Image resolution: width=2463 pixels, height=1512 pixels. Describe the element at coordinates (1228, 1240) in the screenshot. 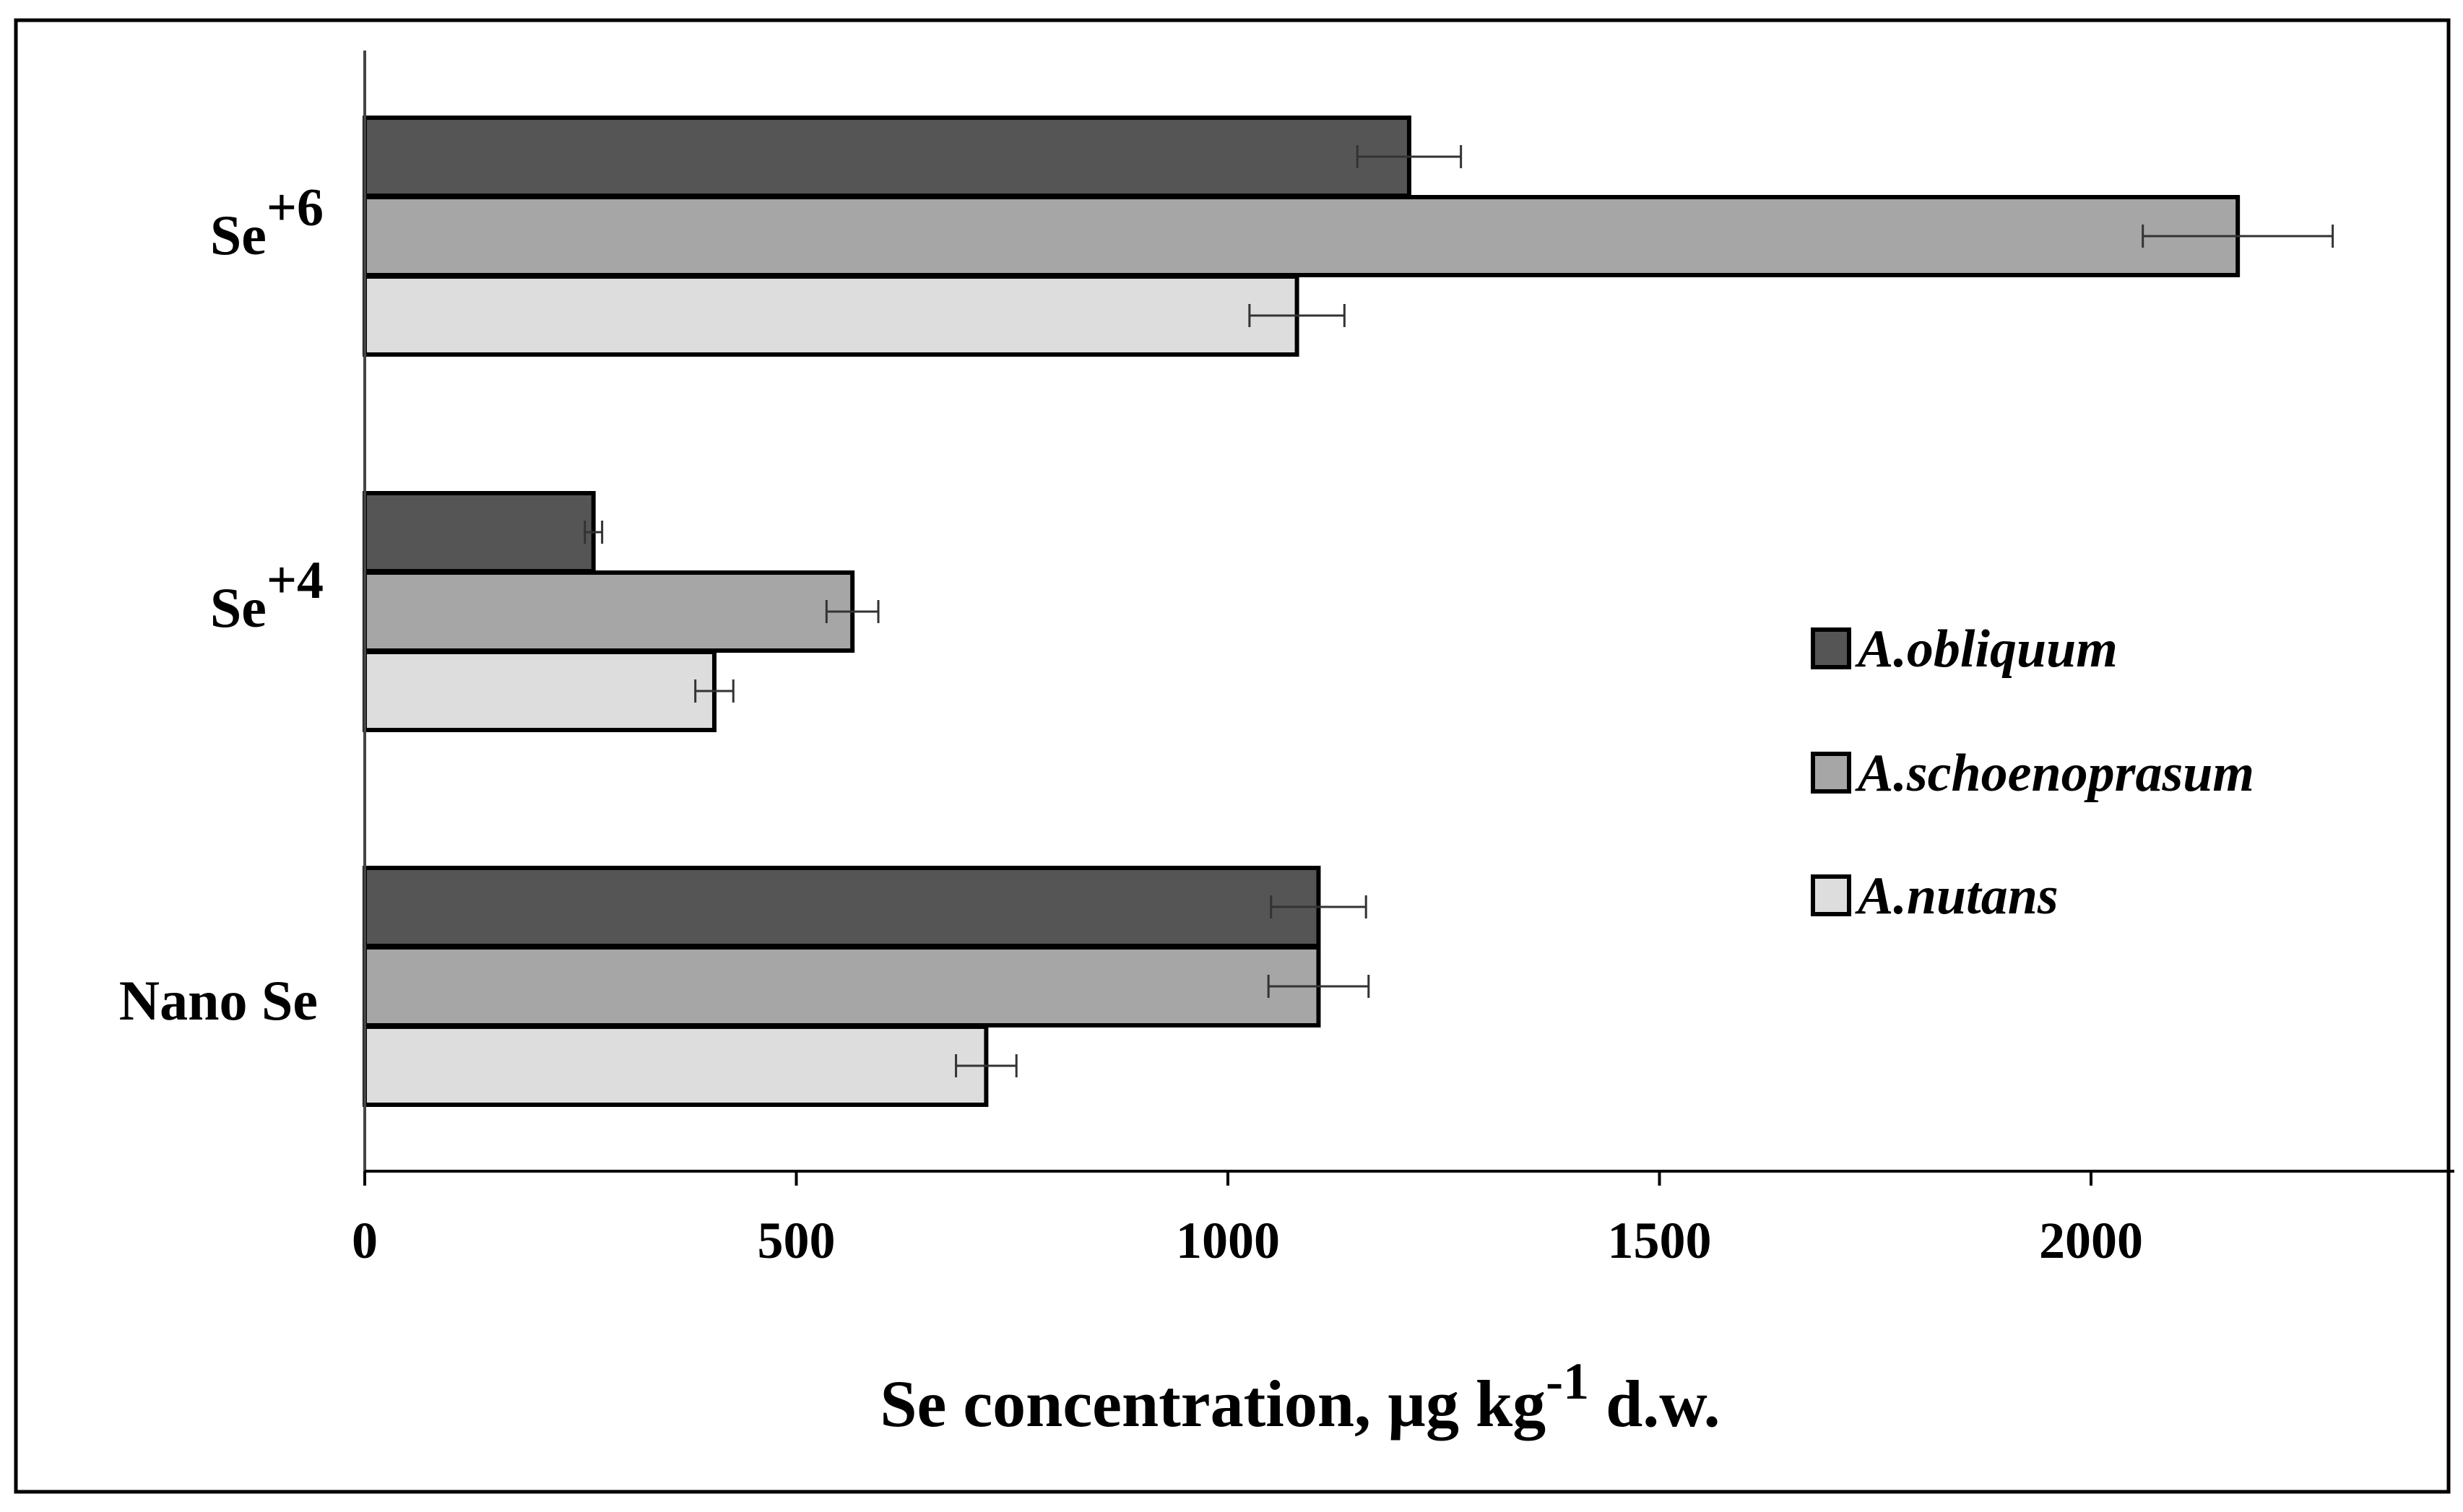

I see `x-tick-label: 1000` at that location.